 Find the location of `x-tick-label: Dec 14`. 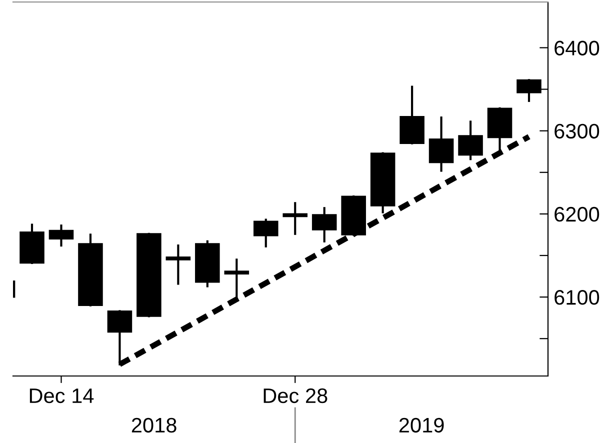

x-tick-label: Dec 14 is located at coordinates (62, 396).